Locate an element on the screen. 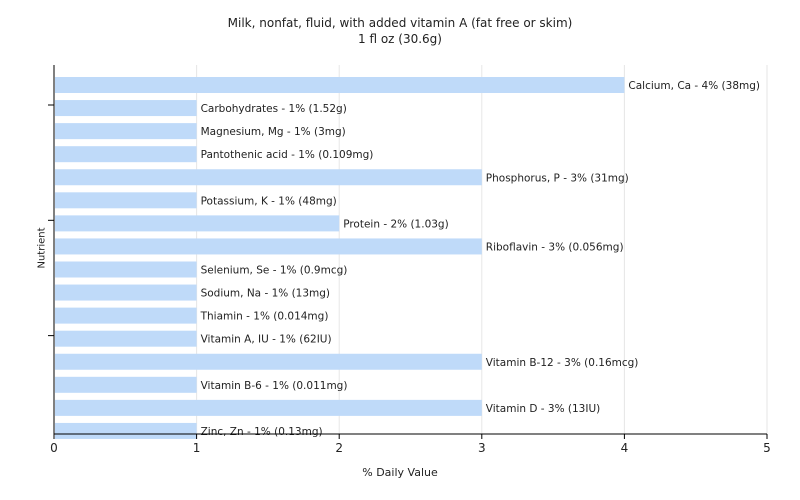  x-tick-label: 2 is located at coordinates (339, 448).